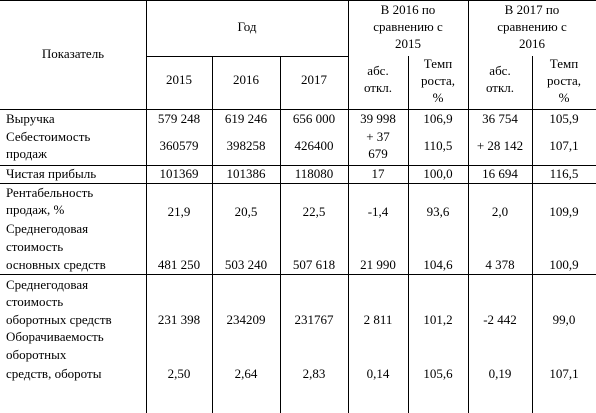  What do you see at coordinates (378, 136) in the screenshot?
I see `cell-abs-2016-line1: + 37` at bounding box center [378, 136].